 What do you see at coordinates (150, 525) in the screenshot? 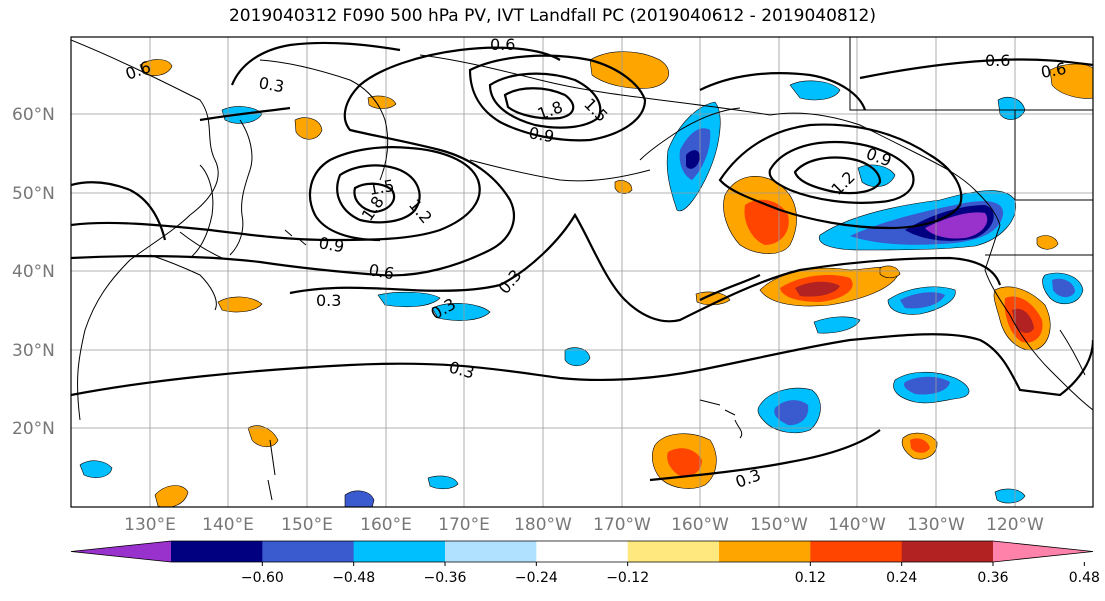
I see `lon-label: 130°E` at bounding box center [150, 525].